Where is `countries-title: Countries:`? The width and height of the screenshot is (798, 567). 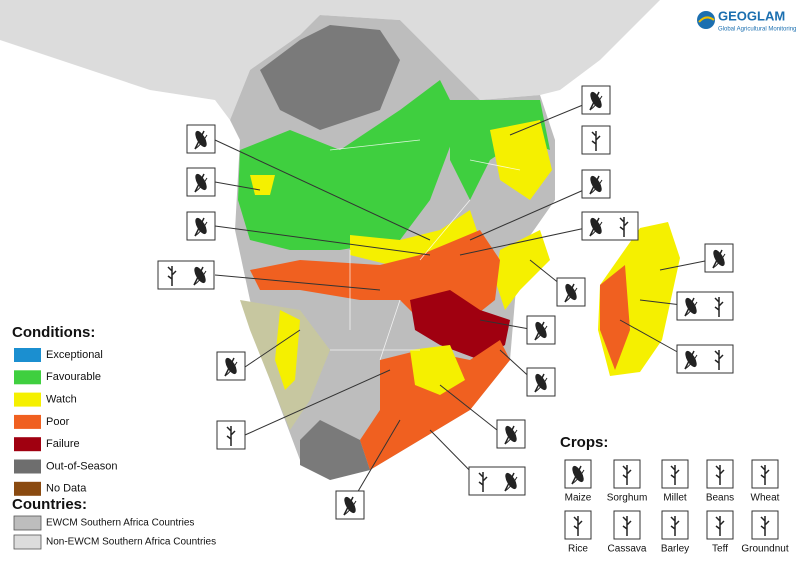
countries-title: Countries: is located at coordinates (49, 504).